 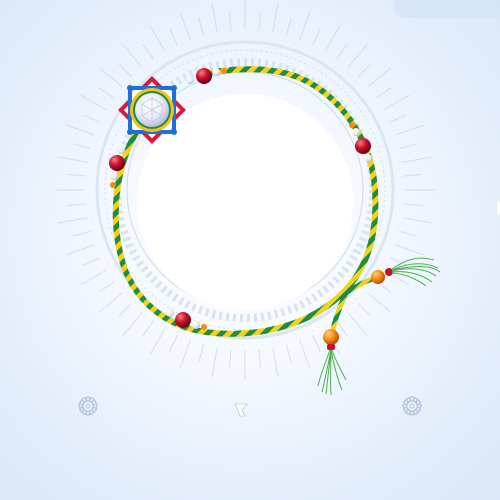 What do you see at coordinates (340, 310) in the screenshot?
I see `thread-tail-down` at bounding box center [340, 310].